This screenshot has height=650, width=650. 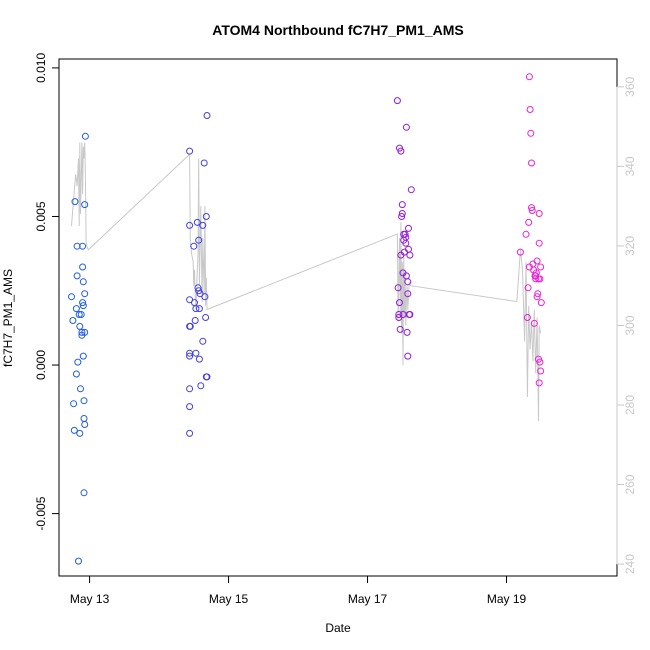 I want to click on y2-tick-label: 240, so click(x=630, y=564).